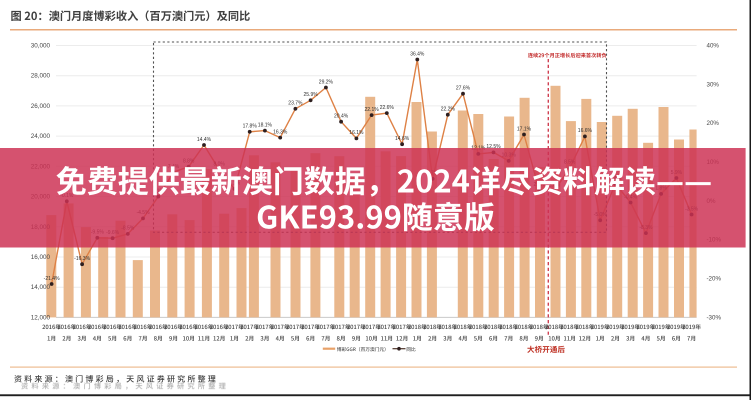 This screenshot has width=751, height=400. What do you see at coordinates (387, 108) in the screenshot?
I see `svg-text: 22.6%` at bounding box center [387, 108].